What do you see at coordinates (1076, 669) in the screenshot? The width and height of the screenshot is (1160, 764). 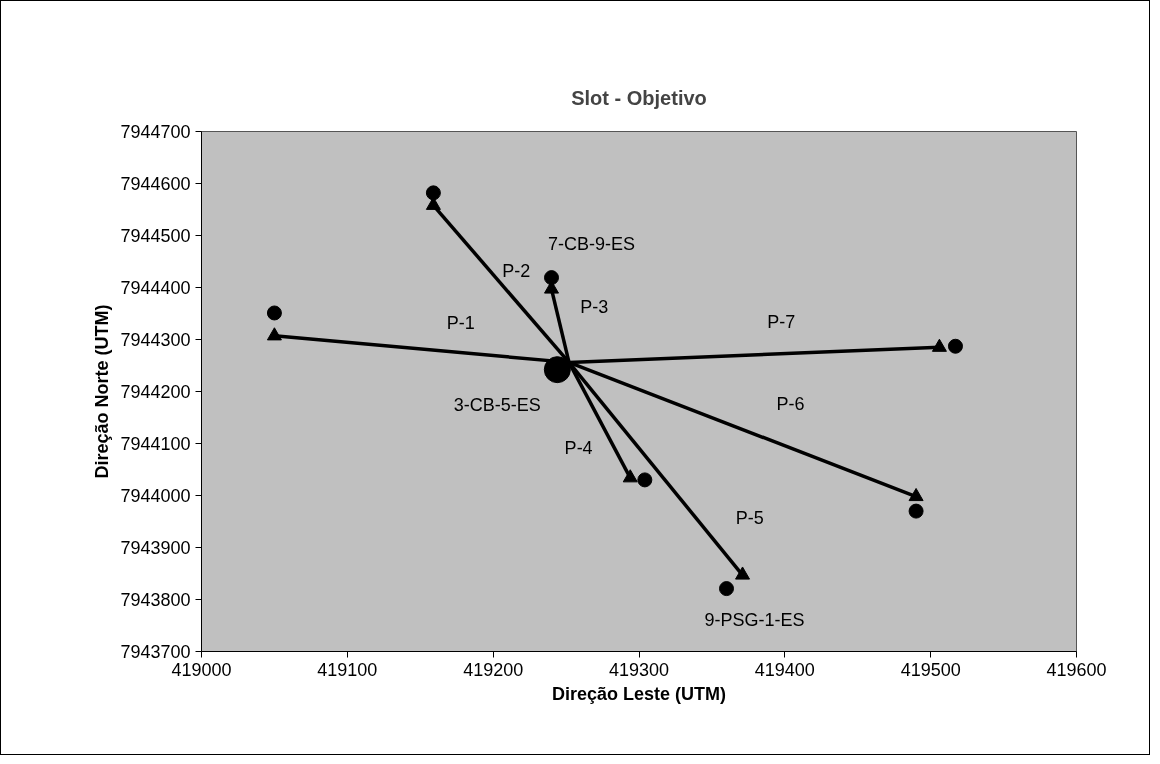 I see `x-tick-label: 419600` at bounding box center [1076, 669].